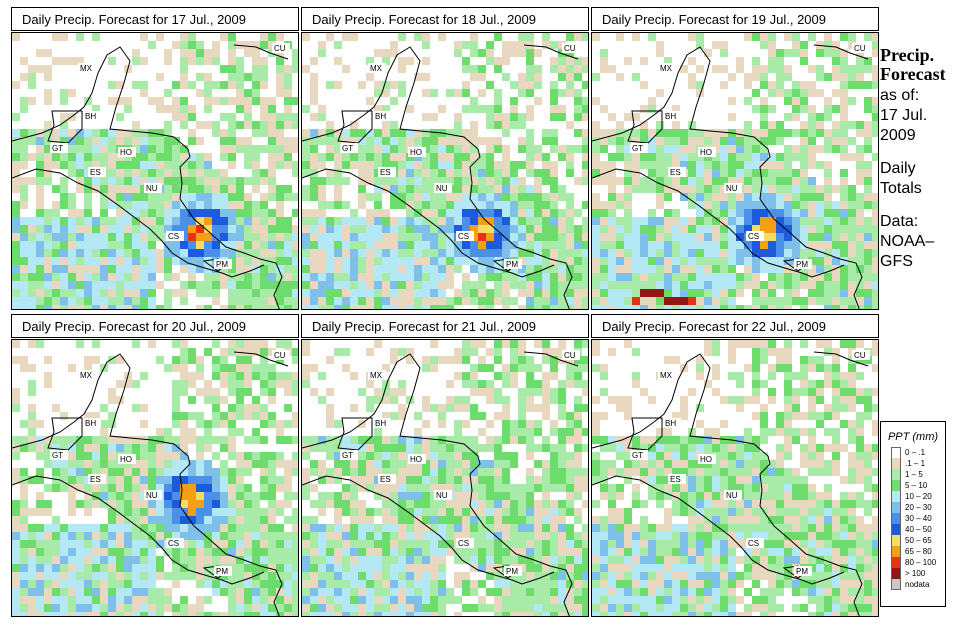 This screenshot has width=967, height=633. Describe the element at coordinates (918, 507) in the screenshot. I see `legend-item: 20 – 30` at that location.